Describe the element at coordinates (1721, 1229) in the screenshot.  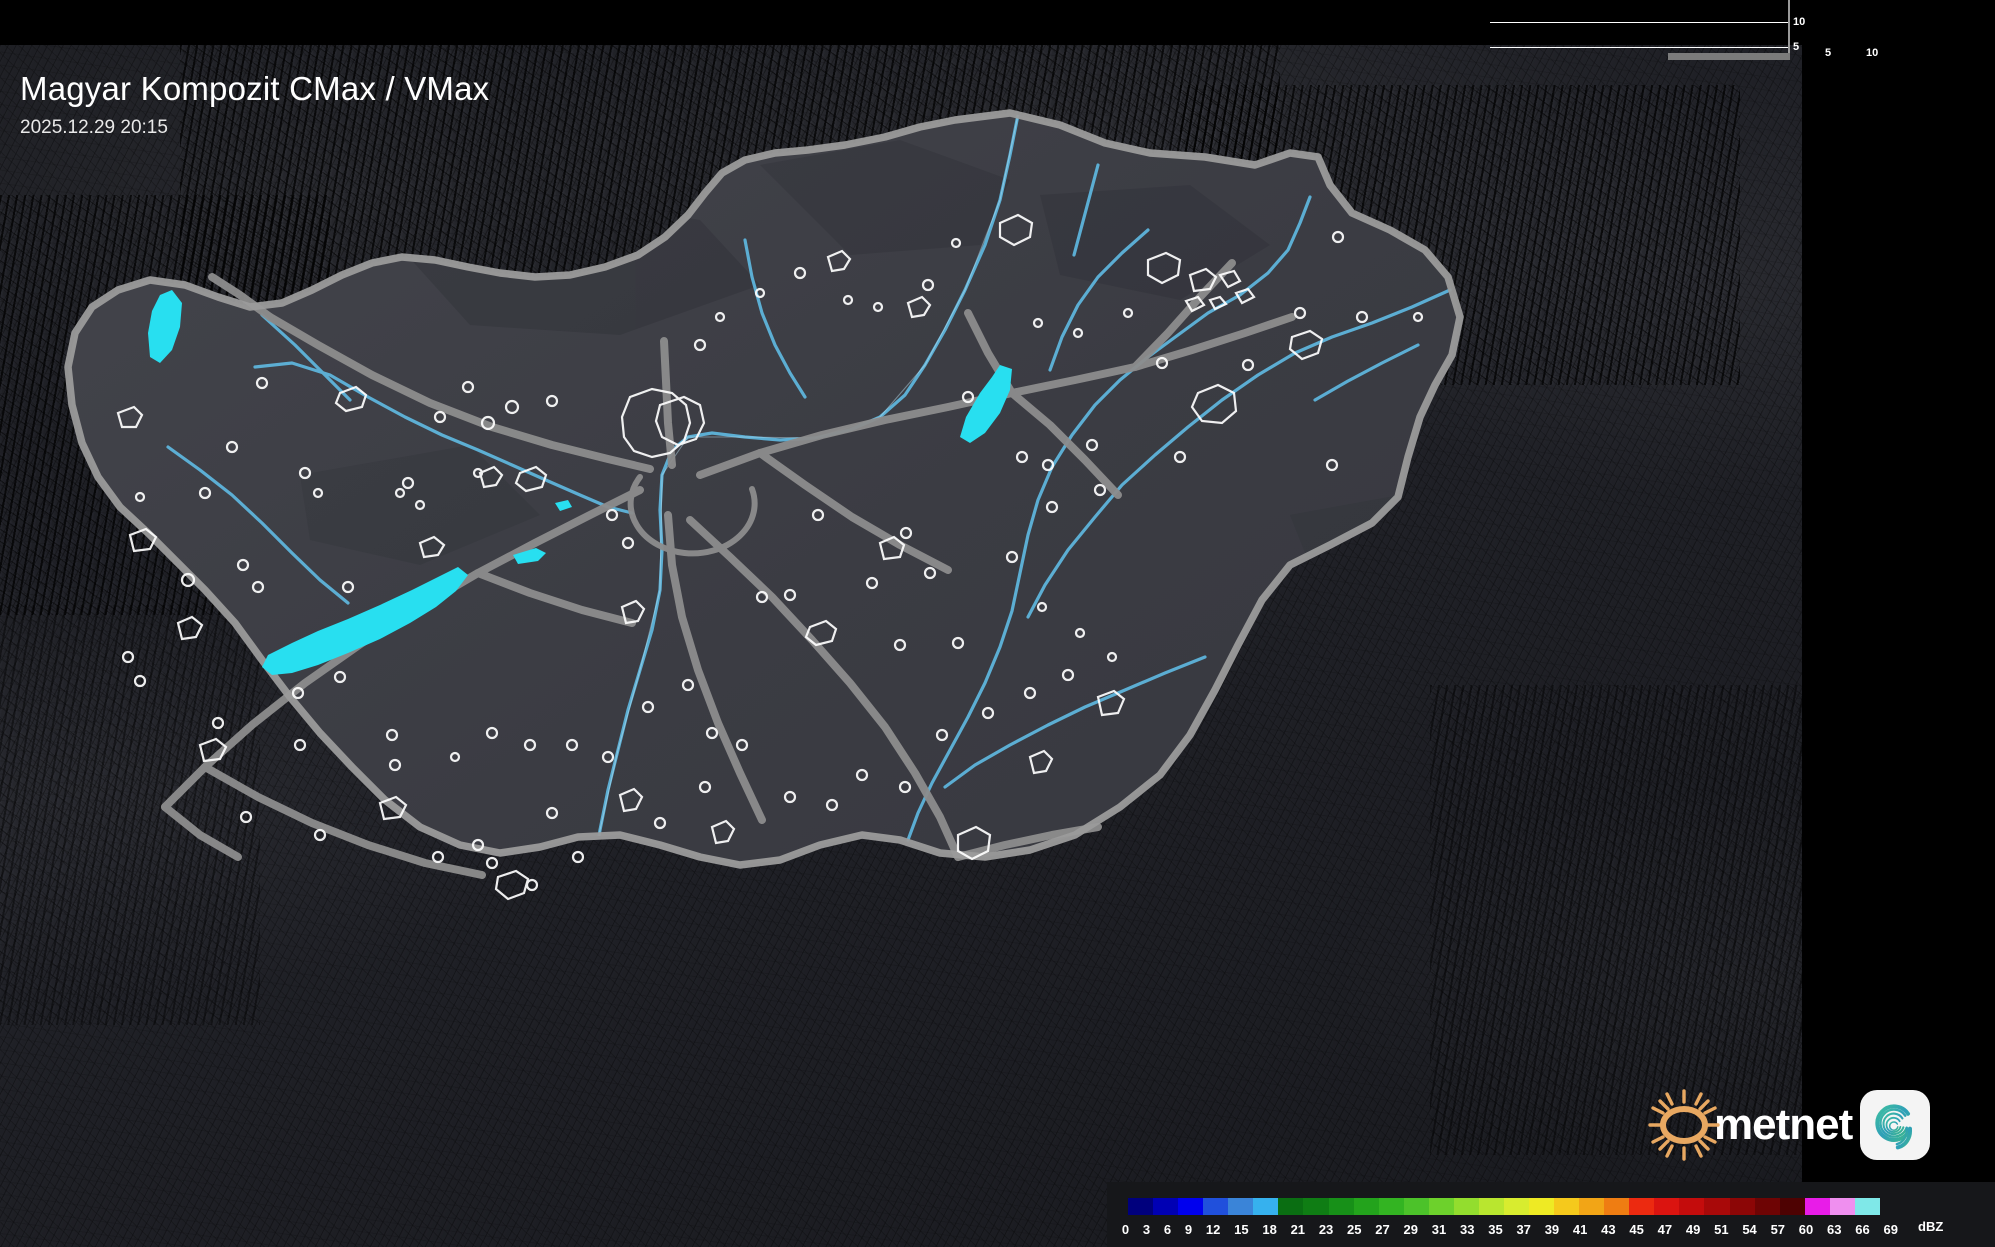
I see `dbz-tick-51: 51` at that location.